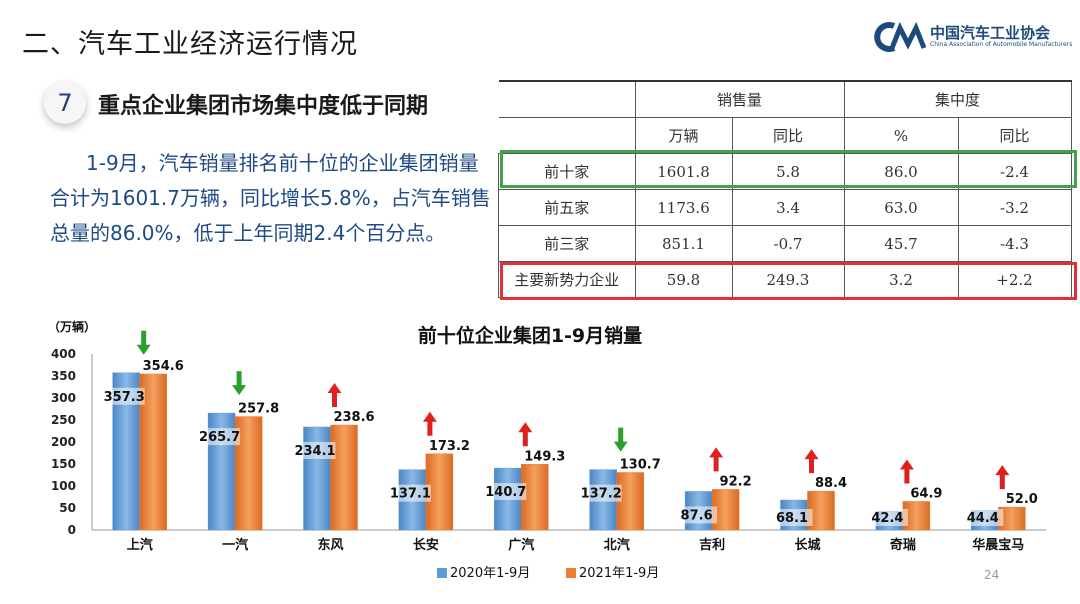 The height and width of the screenshot is (604, 1080). I want to click on table-row: 主要新势力企业 59.8 249.3 3.2 +2.2, so click(785, 279).